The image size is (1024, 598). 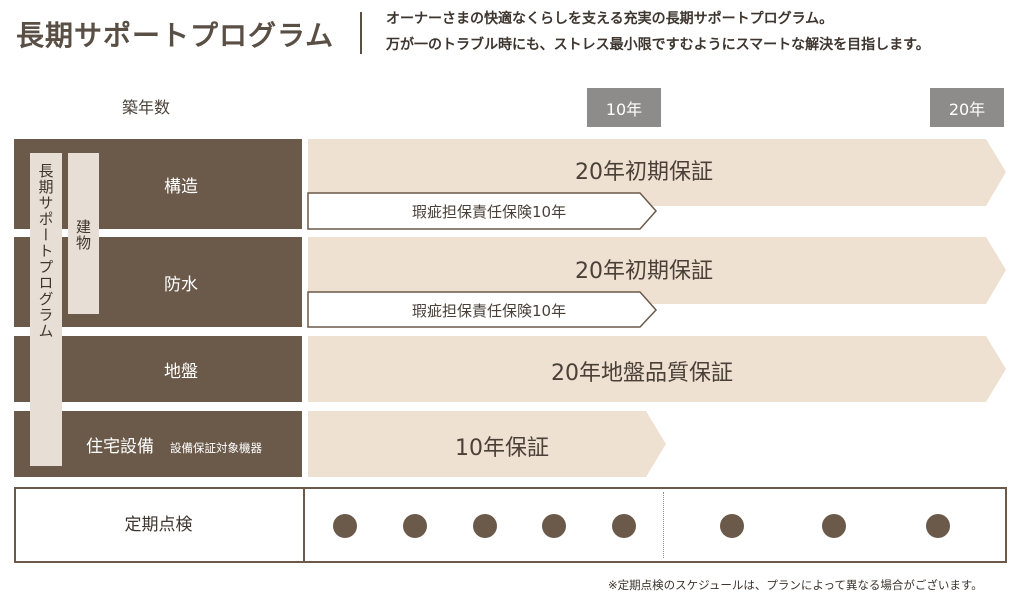 What do you see at coordinates (642, 373) in the screenshot?
I see `ground-main-text: 20年地盤品質保証` at bounding box center [642, 373].